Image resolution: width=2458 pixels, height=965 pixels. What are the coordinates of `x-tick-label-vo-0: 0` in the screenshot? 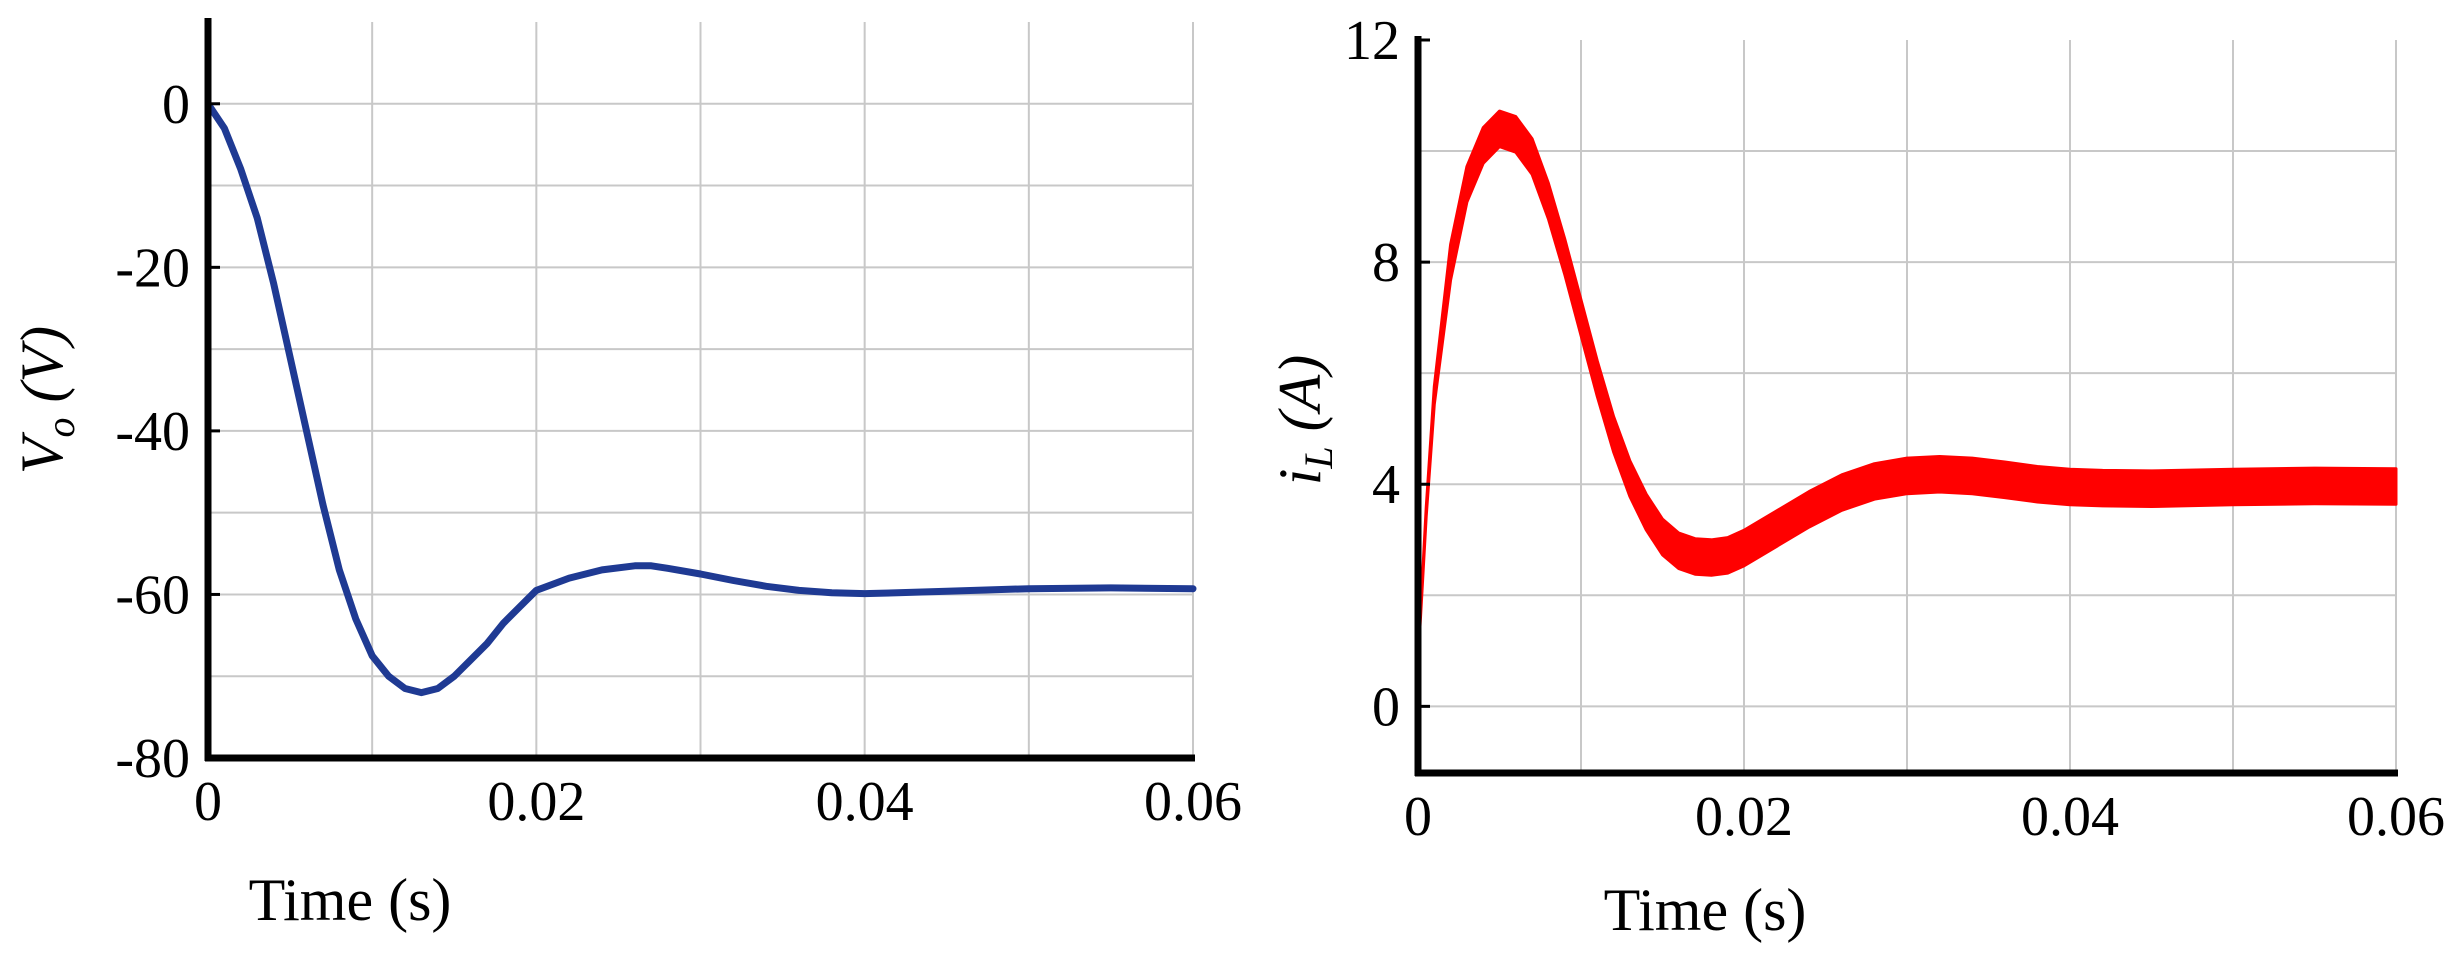 It's located at (208, 802).